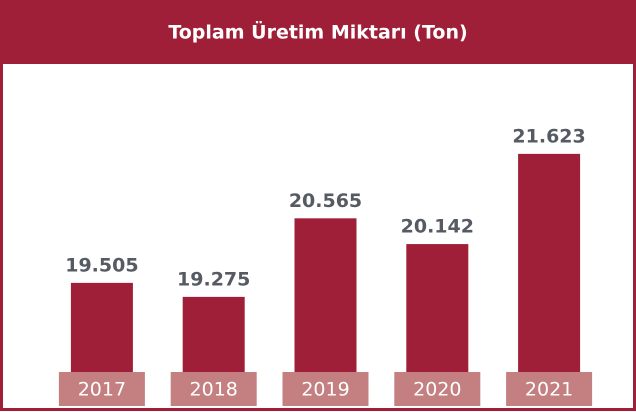 The height and width of the screenshot is (412, 636). What do you see at coordinates (549, 279) in the screenshot?
I see `bar` at bounding box center [549, 279].